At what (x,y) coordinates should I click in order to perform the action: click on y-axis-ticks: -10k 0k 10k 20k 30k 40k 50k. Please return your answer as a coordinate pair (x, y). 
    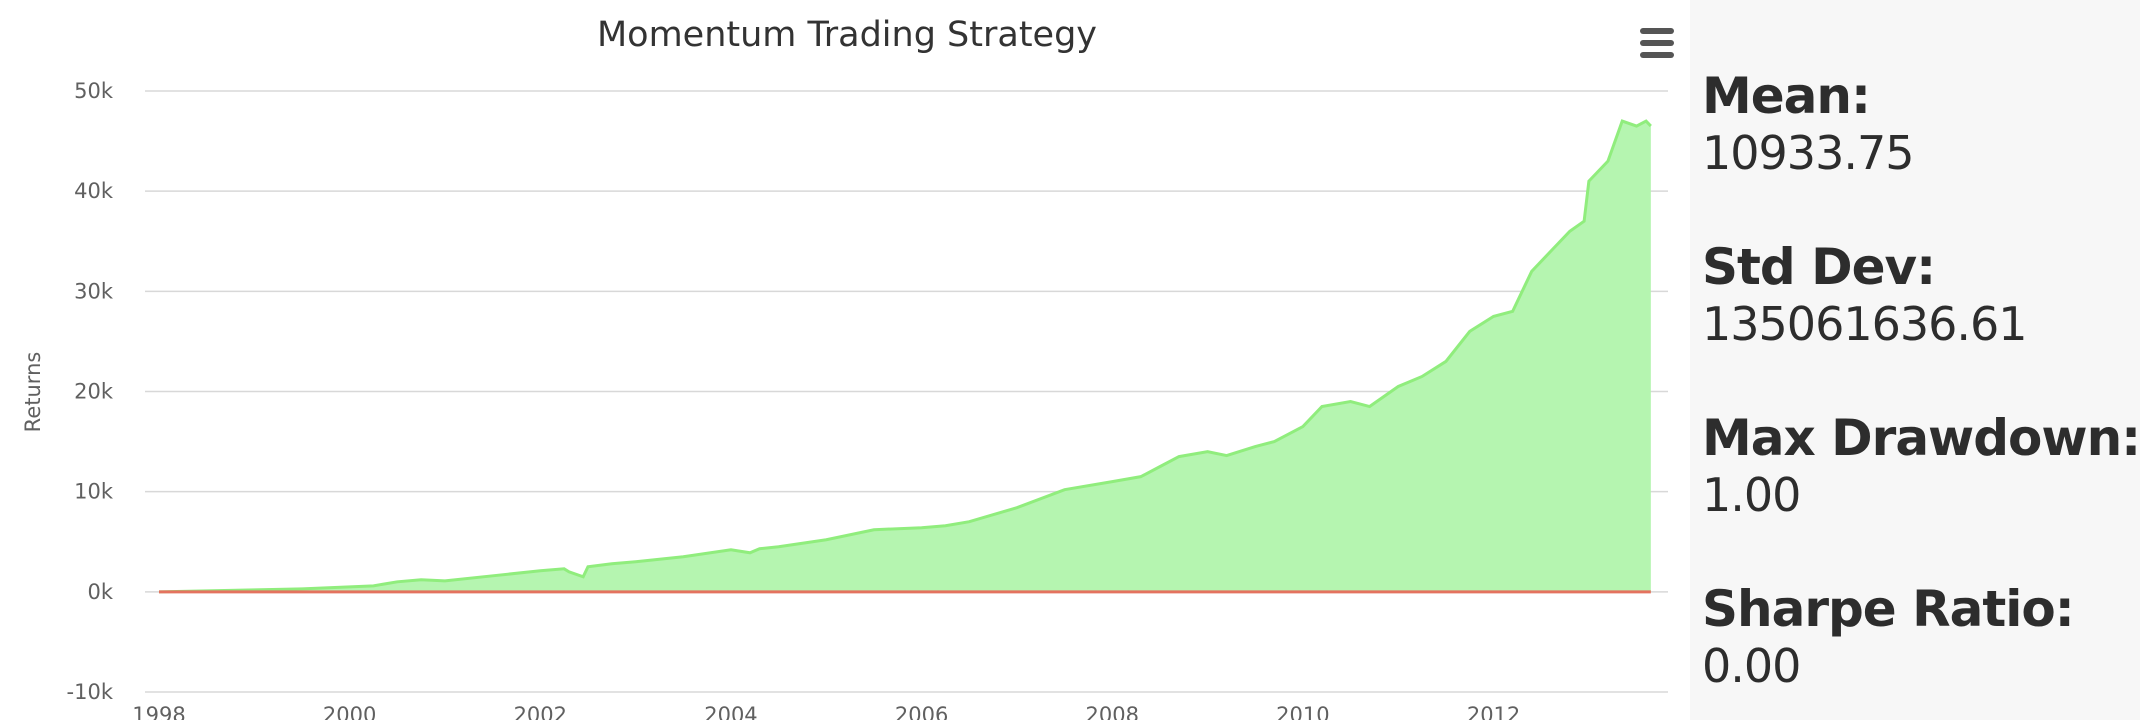
    Looking at the image, I should click on (90, 391).